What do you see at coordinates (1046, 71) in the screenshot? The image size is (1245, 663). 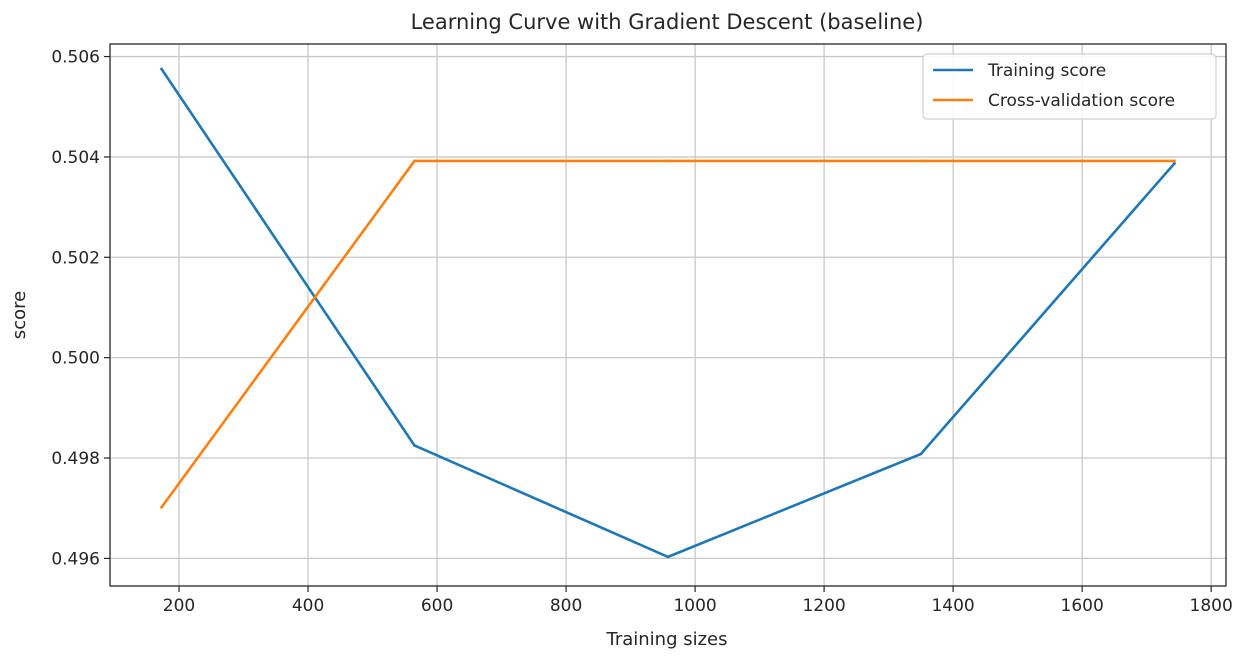 I see `legend-label-training-score: Training score` at bounding box center [1046, 71].